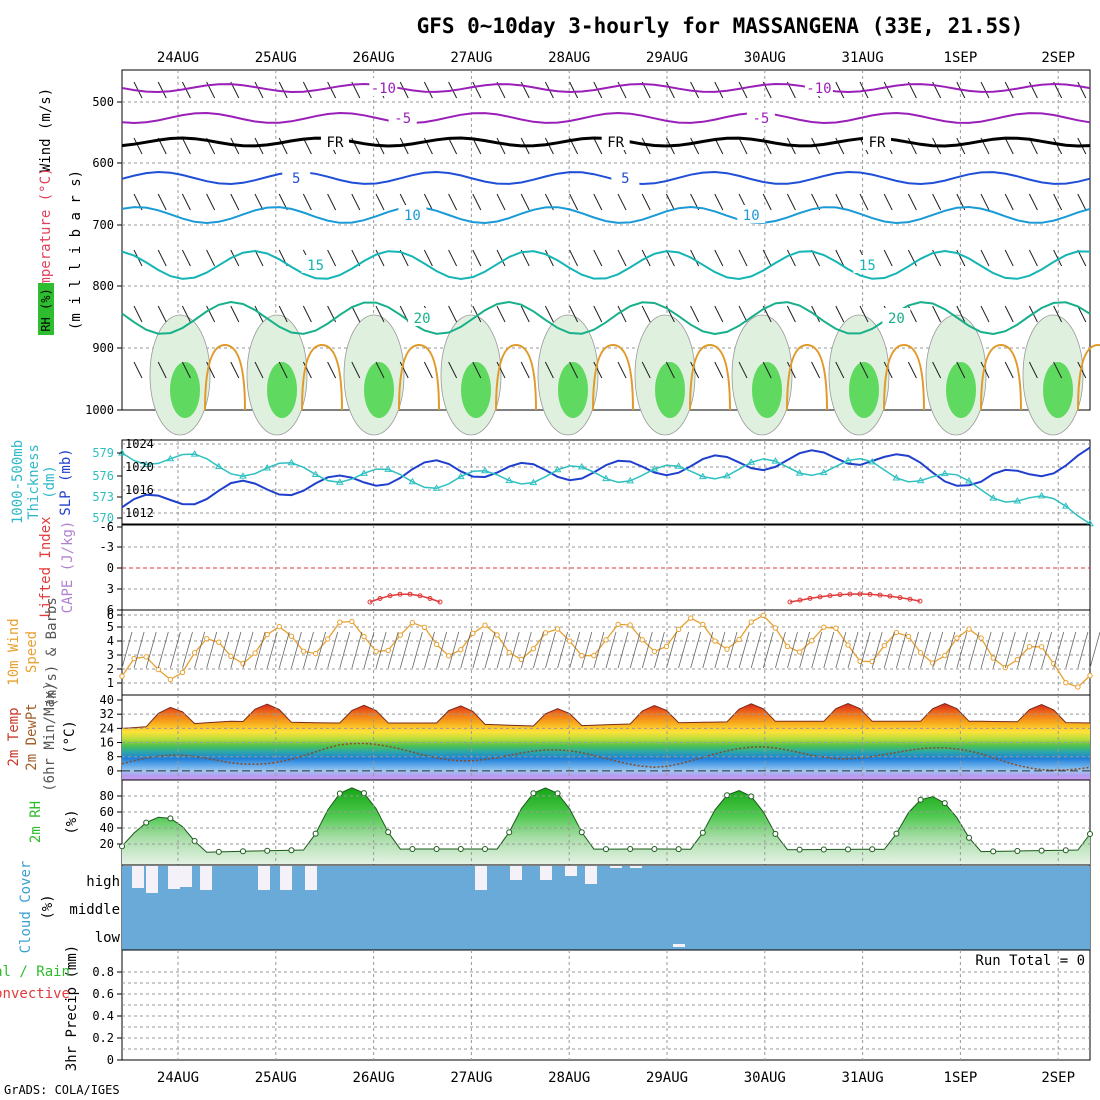 The image size is (1100, 1100). I want to click on y-tick-label: 16, so click(107, 743).